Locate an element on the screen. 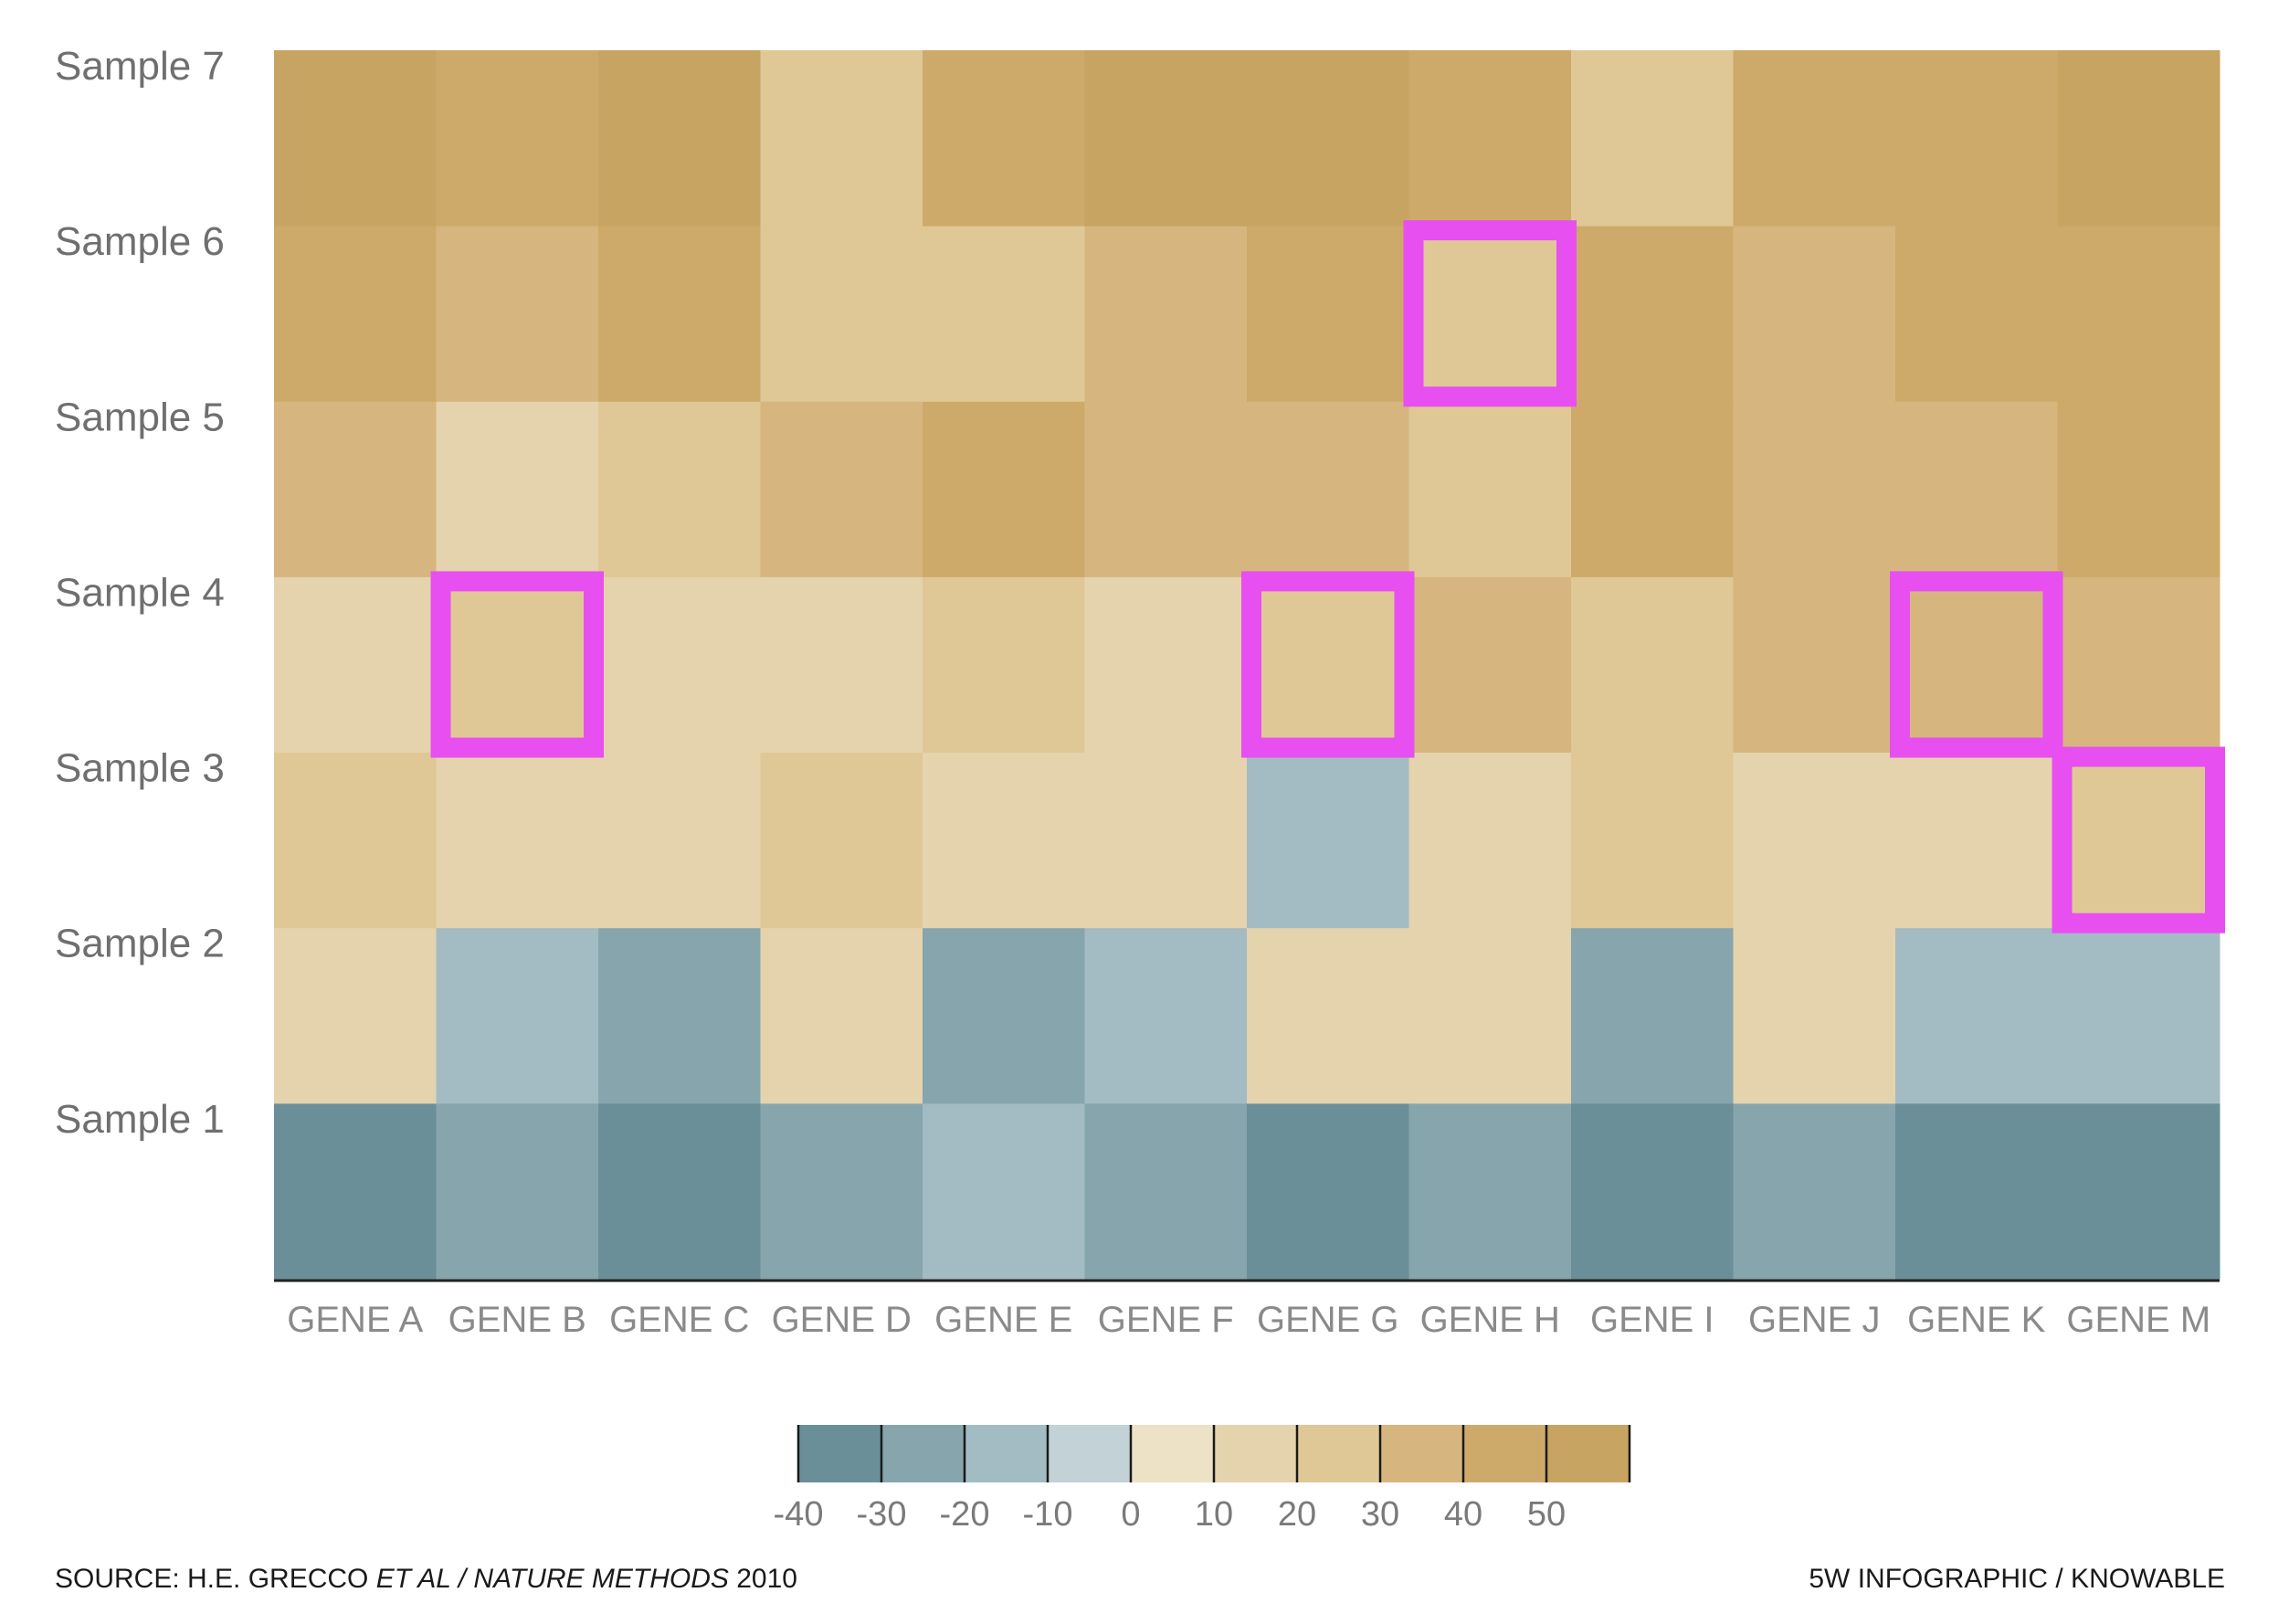  row-label: Sample 1 is located at coordinates (140, 1119).